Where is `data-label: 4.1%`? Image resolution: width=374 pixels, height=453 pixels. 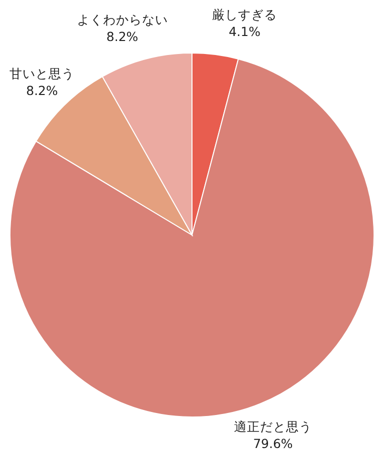 data-label: 4.1% is located at coordinates (244, 31).